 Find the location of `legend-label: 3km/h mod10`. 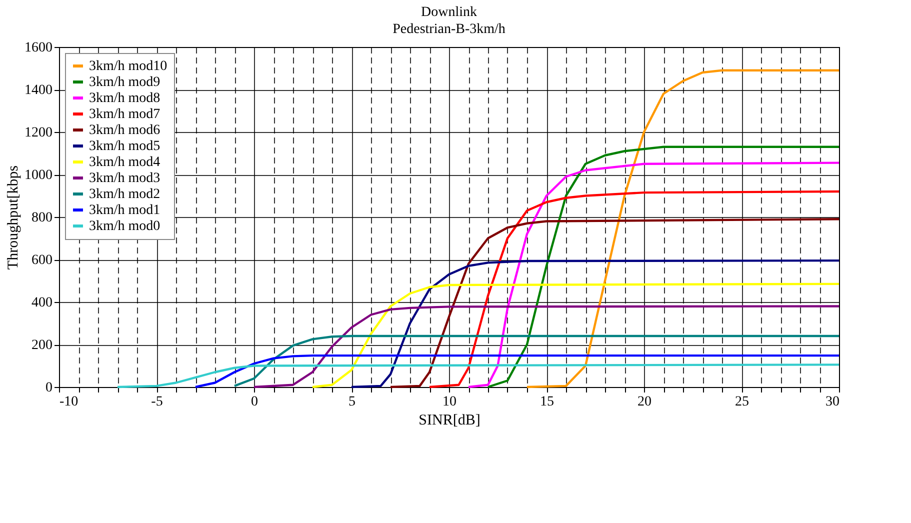

legend-label: 3km/h mod10 is located at coordinates (128, 66).